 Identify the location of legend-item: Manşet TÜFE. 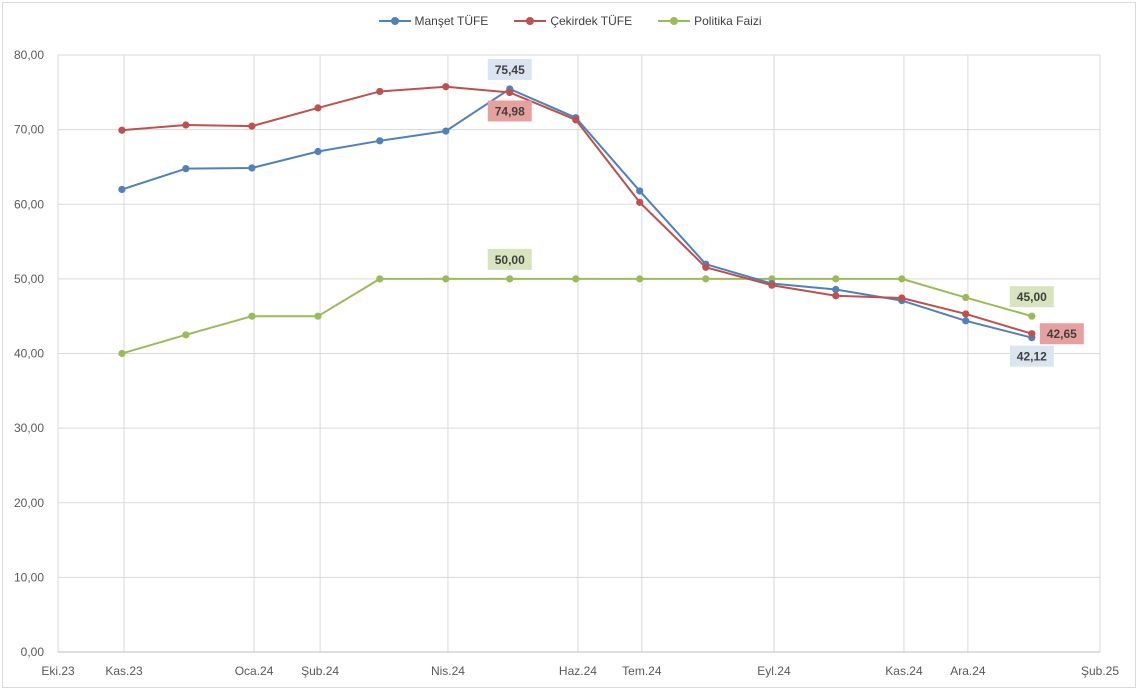
(433, 21).